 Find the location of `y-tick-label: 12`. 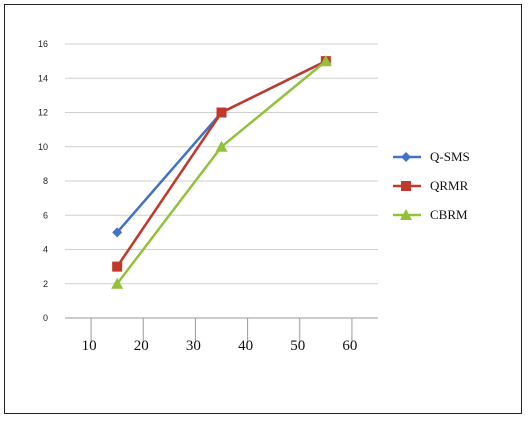

y-tick-label: 12 is located at coordinates (43, 113).